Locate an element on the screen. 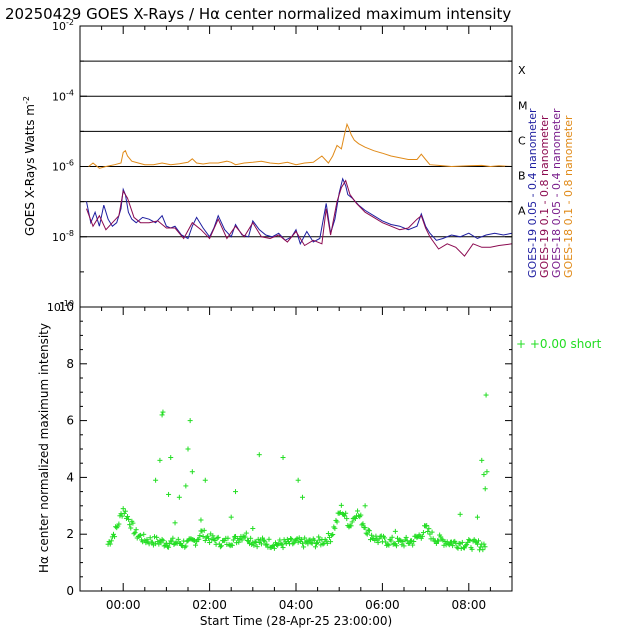  halpha-y-axis-label: Hα center normalized maximum intensity is located at coordinates (44, 448).